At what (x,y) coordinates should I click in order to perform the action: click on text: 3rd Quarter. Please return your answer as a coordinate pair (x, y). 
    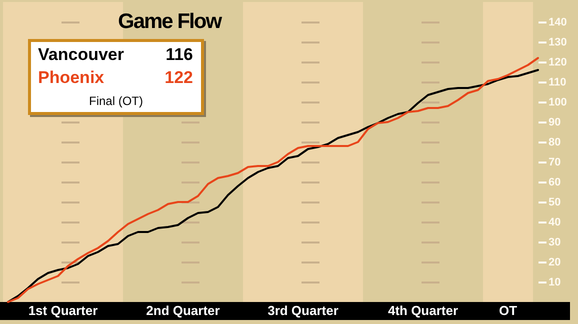
    Looking at the image, I should click on (303, 310).